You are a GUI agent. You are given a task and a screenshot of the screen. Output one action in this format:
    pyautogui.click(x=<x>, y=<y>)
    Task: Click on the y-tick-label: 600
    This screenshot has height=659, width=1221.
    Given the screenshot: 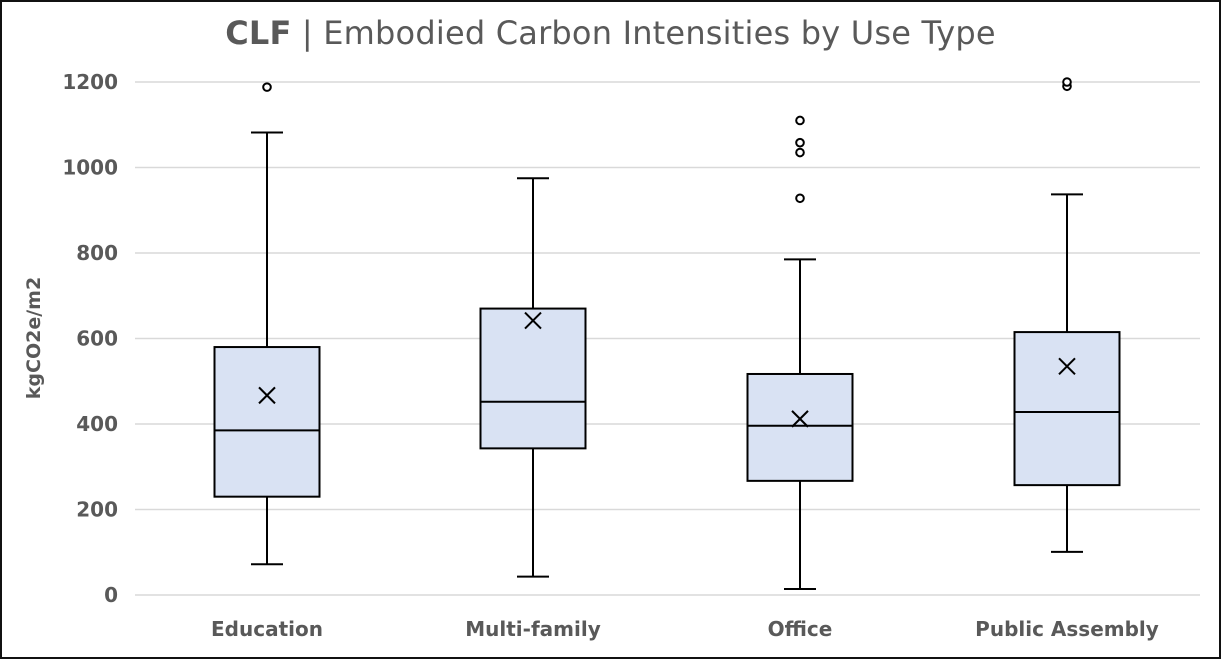 What is the action you would take?
    pyautogui.click(x=97, y=339)
    